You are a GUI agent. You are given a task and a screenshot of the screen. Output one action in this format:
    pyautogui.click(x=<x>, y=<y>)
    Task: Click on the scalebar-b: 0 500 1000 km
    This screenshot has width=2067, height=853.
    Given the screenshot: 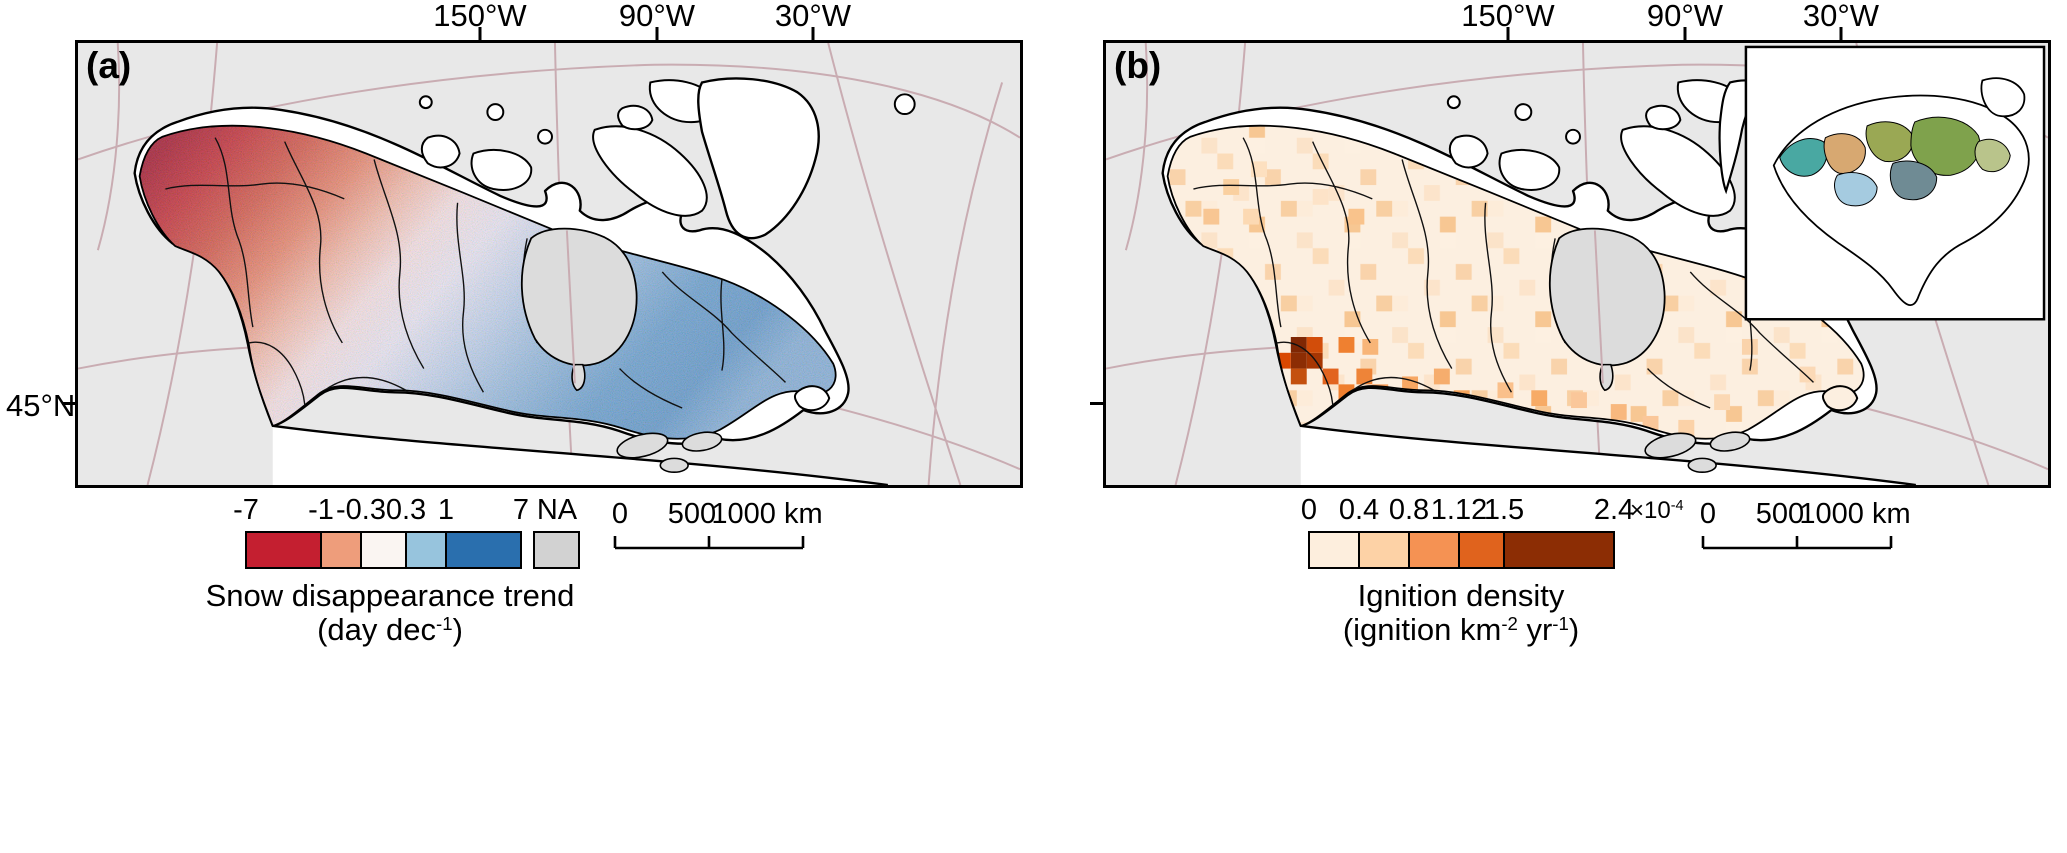 What is the action you would take?
    pyautogui.click(x=1810, y=528)
    